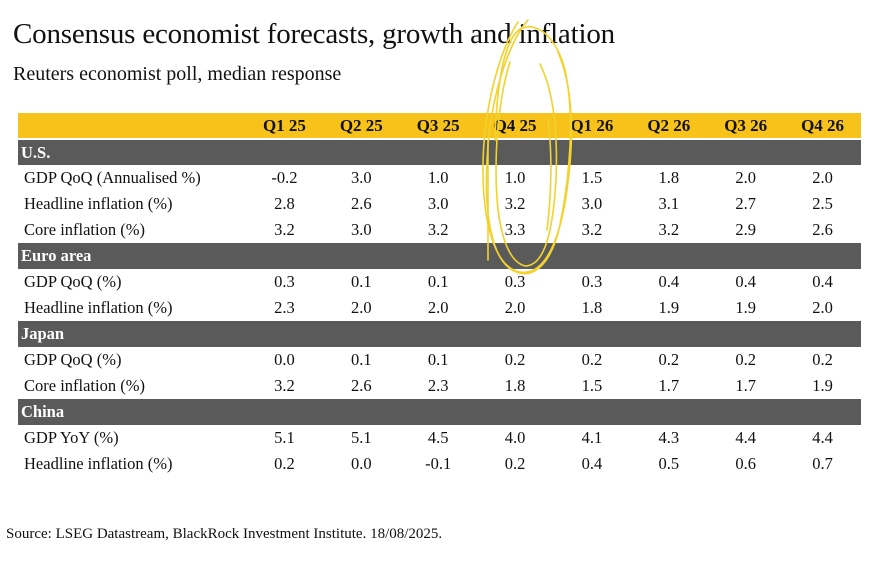 This screenshot has height=572, width=878. What do you see at coordinates (284, 126) in the screenshot?
I see `column-header: Q1 25` at bounding box center [284, 126].